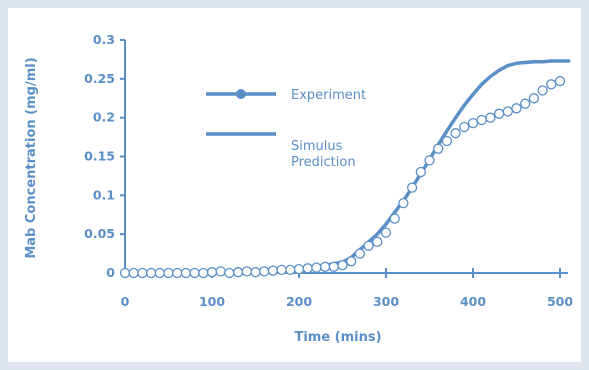 Image resolution: width=589 pixels, height=370 pixels. I want to click on y-tick-label: 0.05, so click(99, 233).